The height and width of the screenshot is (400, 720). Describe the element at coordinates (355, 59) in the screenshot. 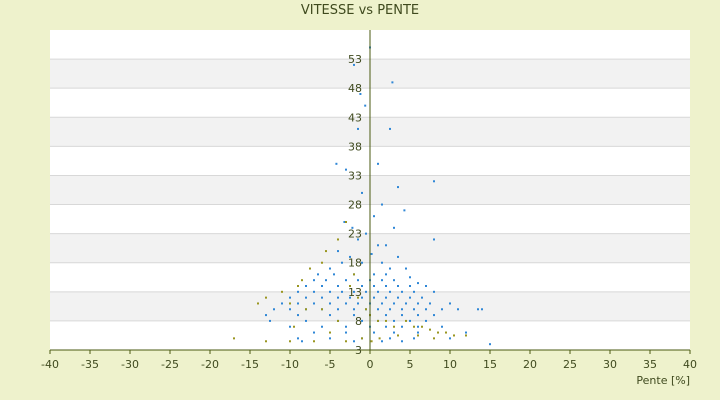

I see `y-tick-label: 53` at that location.